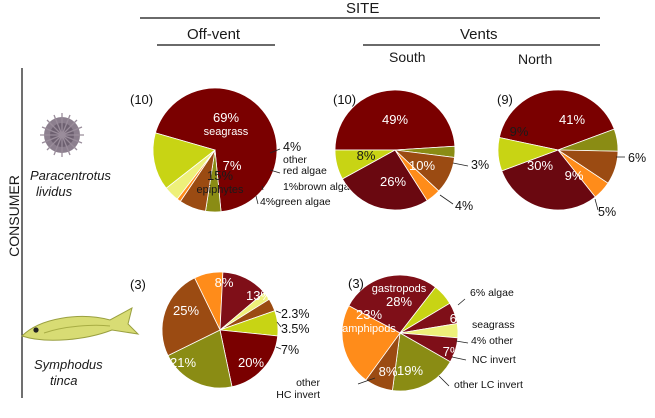 The width and height of the screenshot is (655, 418). Describe the element at coordinates (295, 202) in the screenshot. I see `outside-label: 4%green algae` at that location.